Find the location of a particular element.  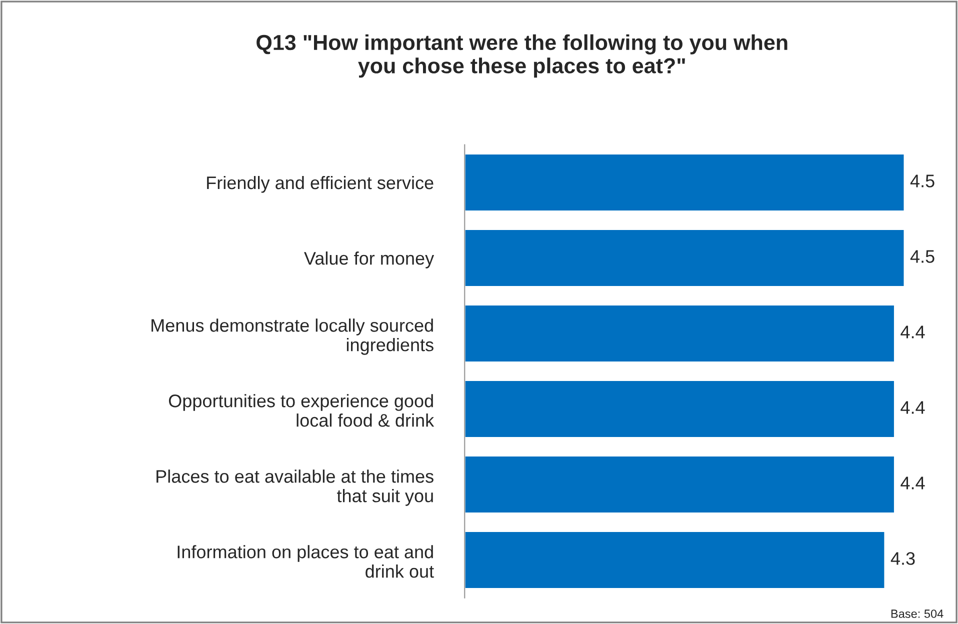

data-label: 4.3 is located at coordinates (902, 558).